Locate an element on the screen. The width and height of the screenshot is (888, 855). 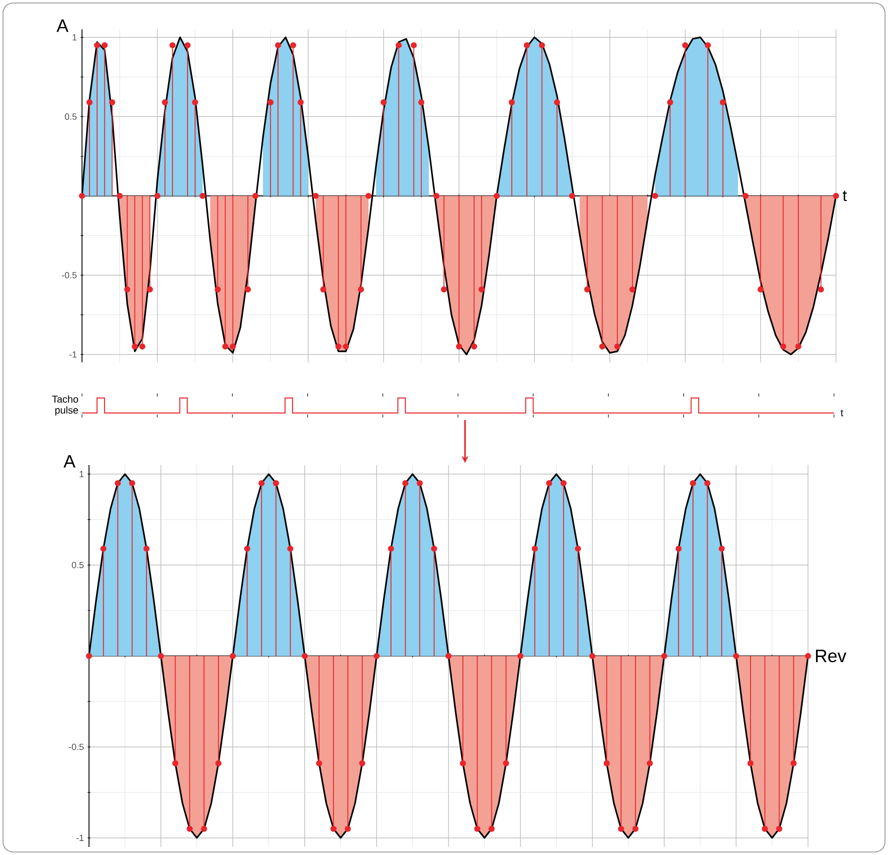
y-axis-title: Tacho pulse is located at coordinates (65, 405).